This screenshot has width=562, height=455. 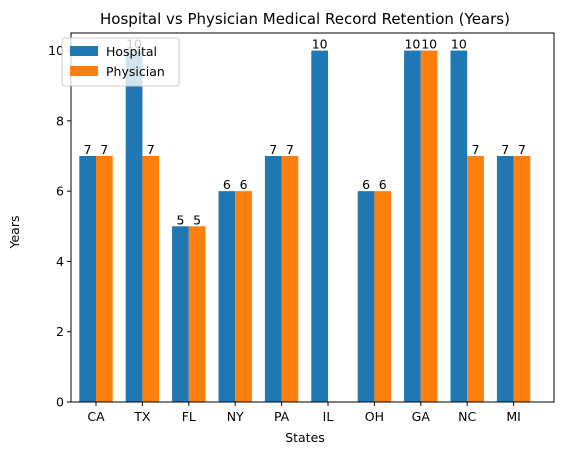 I want to click on bar-hospital-ny, so click(x=227, y=296).